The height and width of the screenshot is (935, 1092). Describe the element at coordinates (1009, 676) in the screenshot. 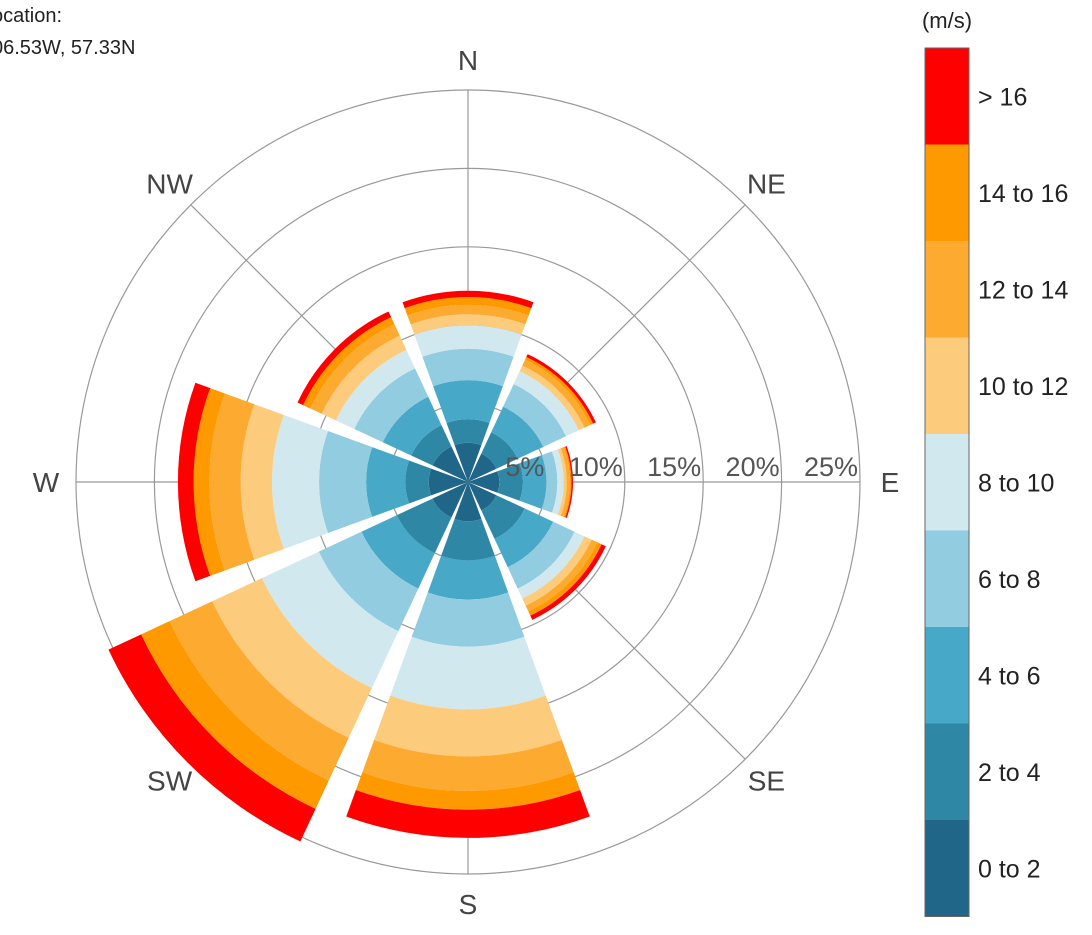

I see `legend-label-bin-3: 4 to 6` at that location.